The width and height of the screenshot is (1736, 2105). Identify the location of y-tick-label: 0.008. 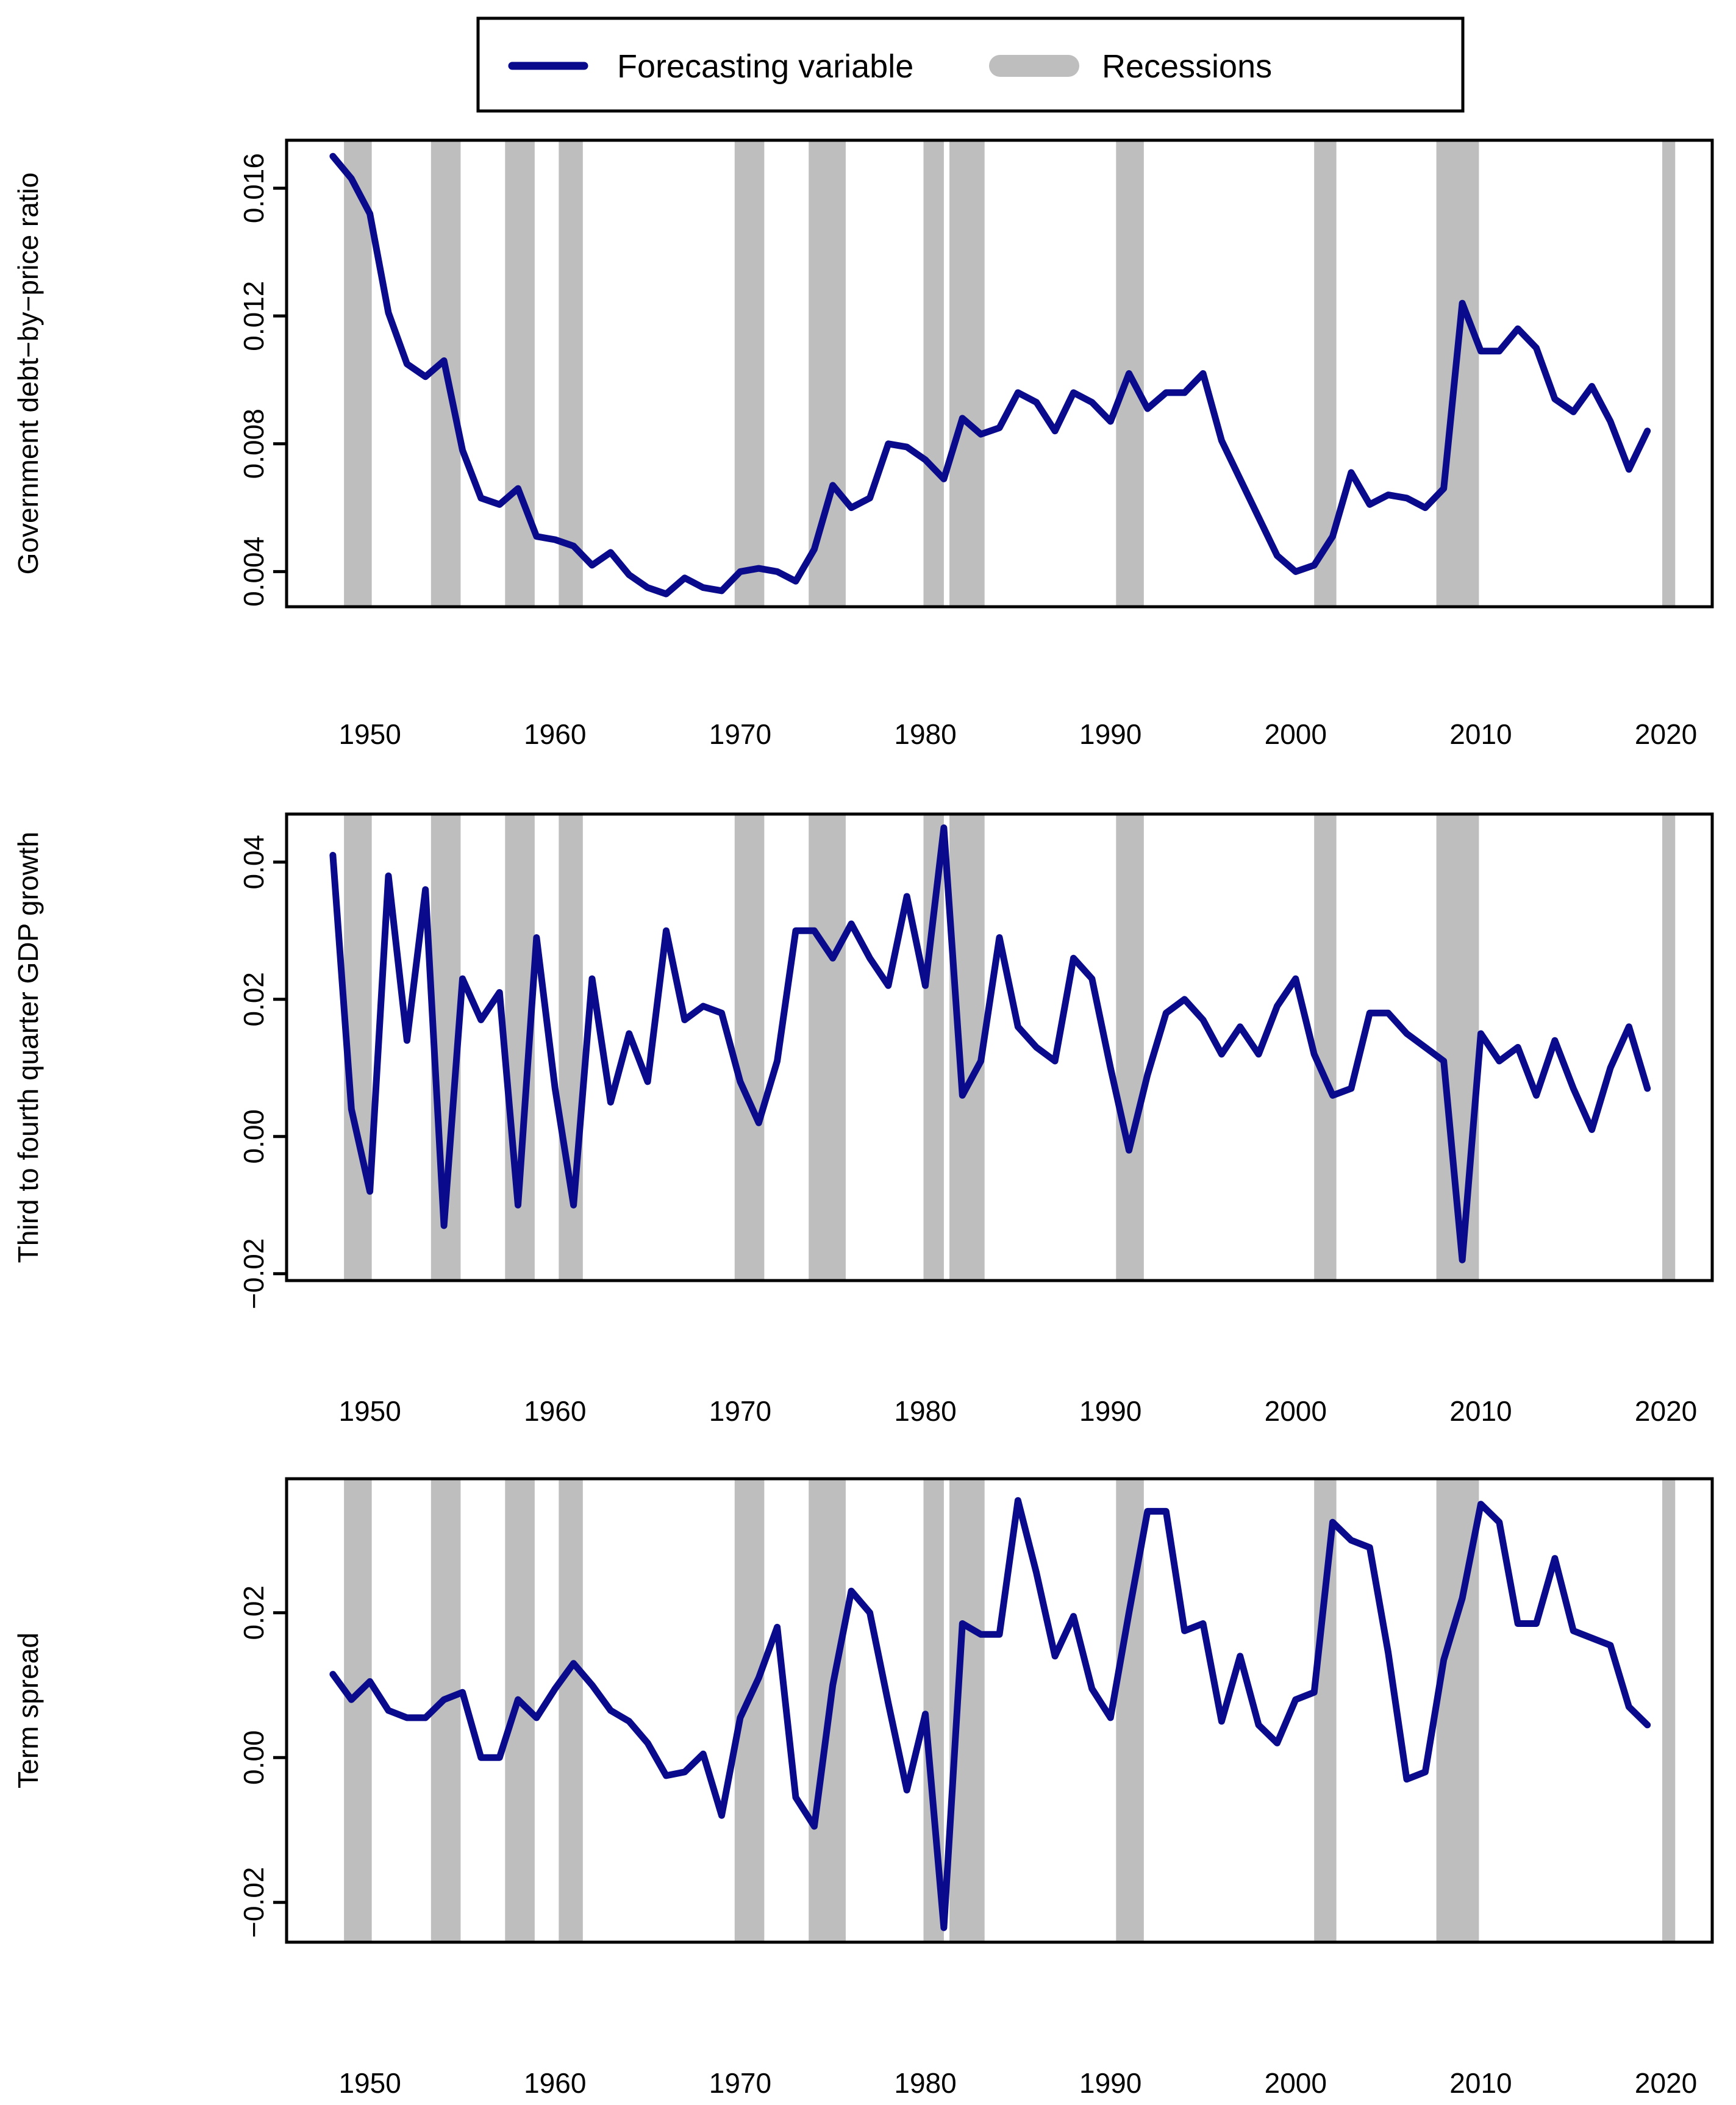
(254, 444).